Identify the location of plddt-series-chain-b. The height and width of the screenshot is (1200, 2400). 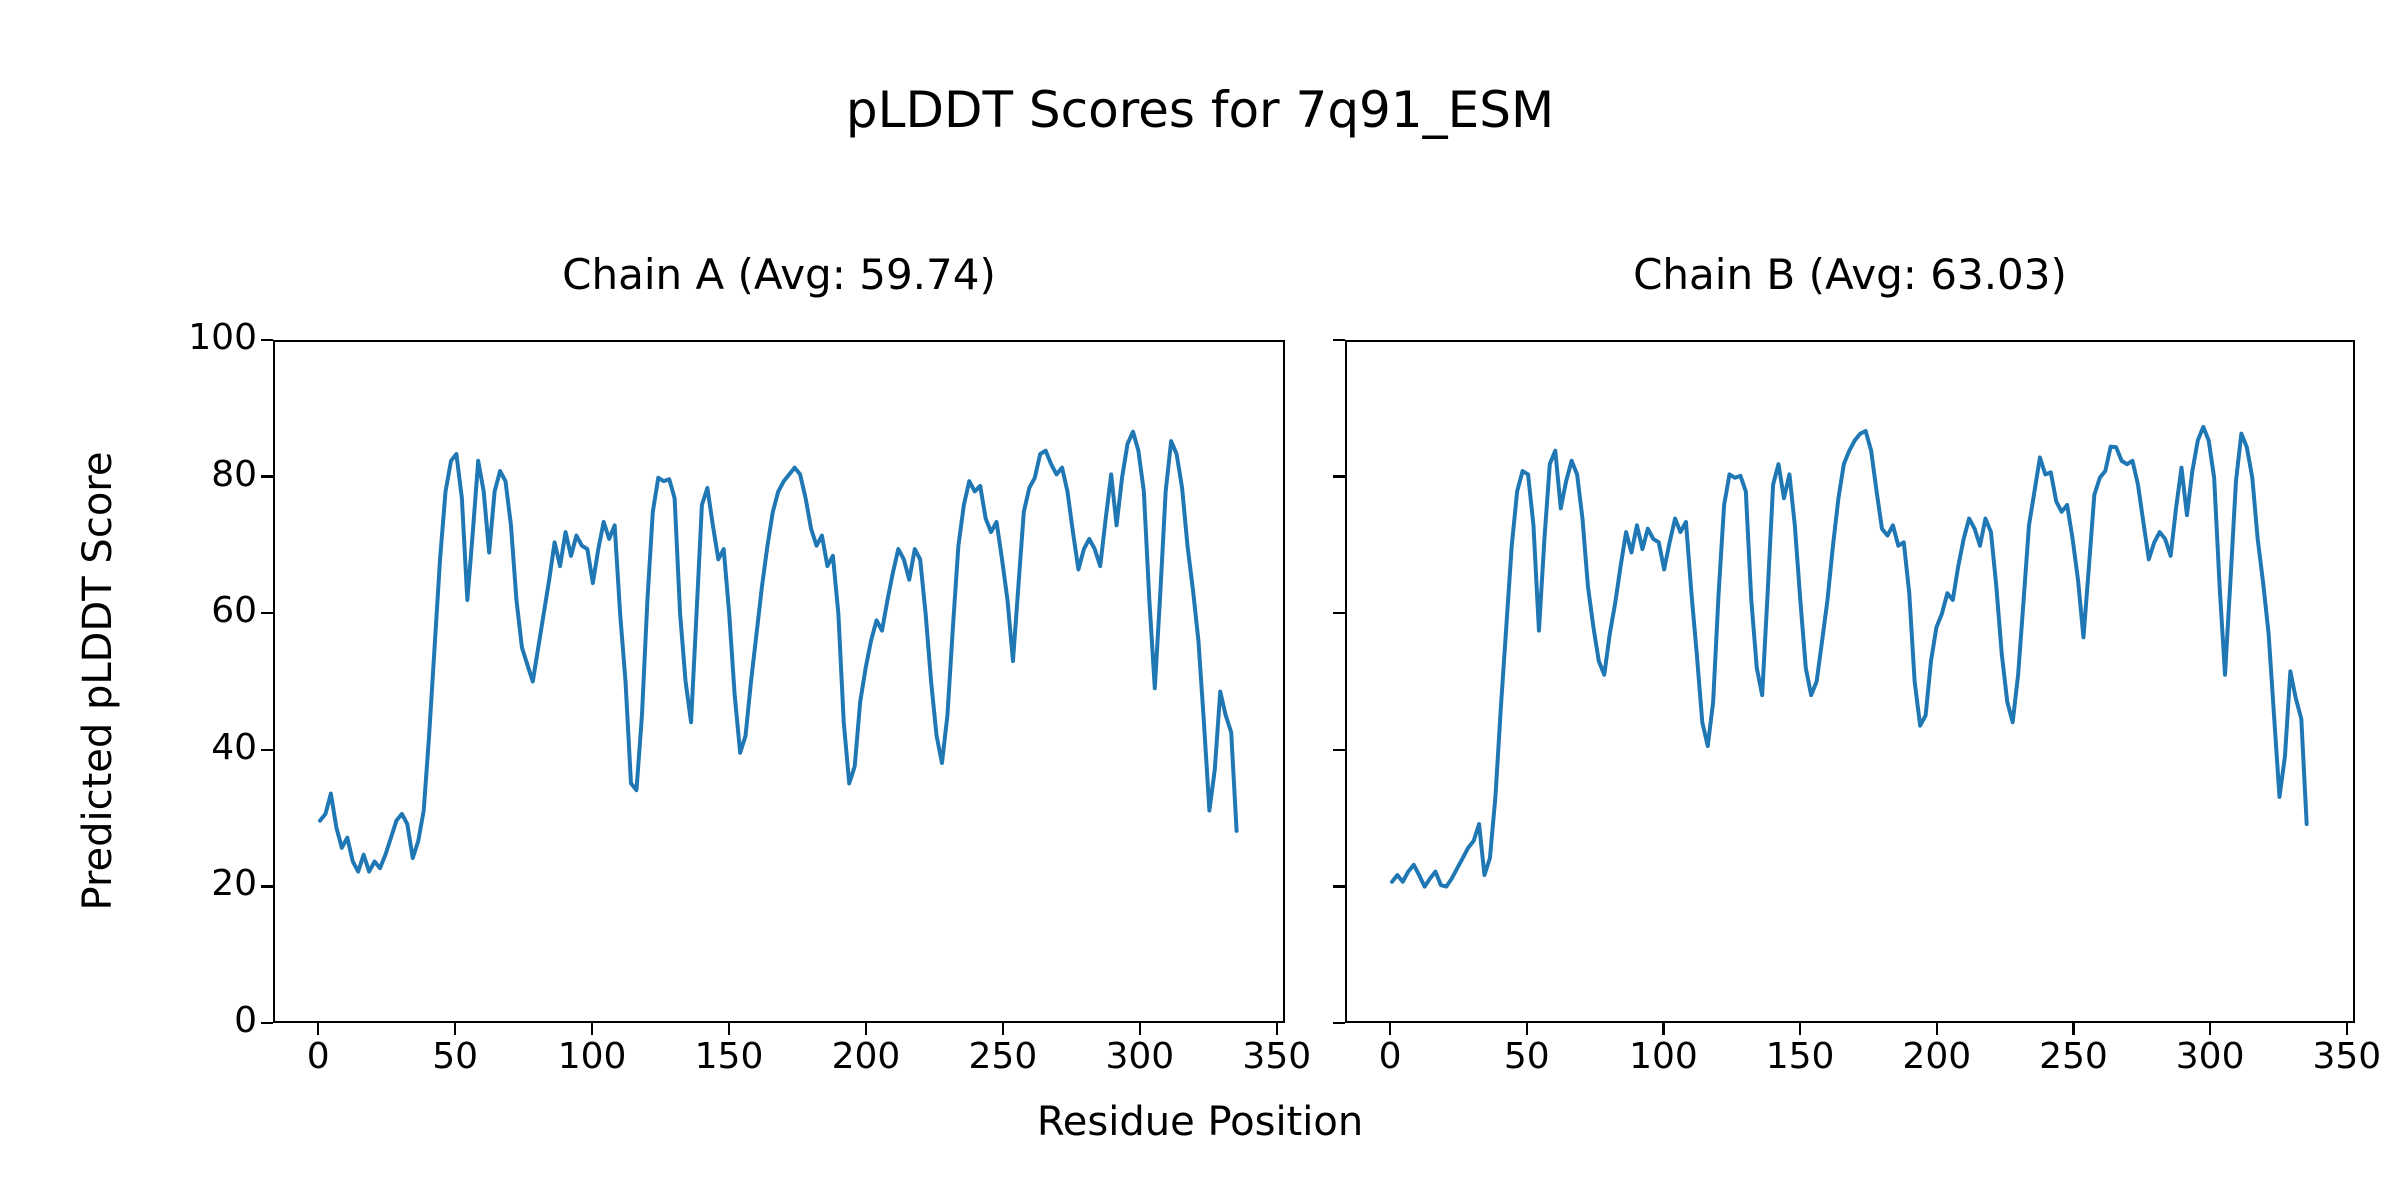
(1849, 656).